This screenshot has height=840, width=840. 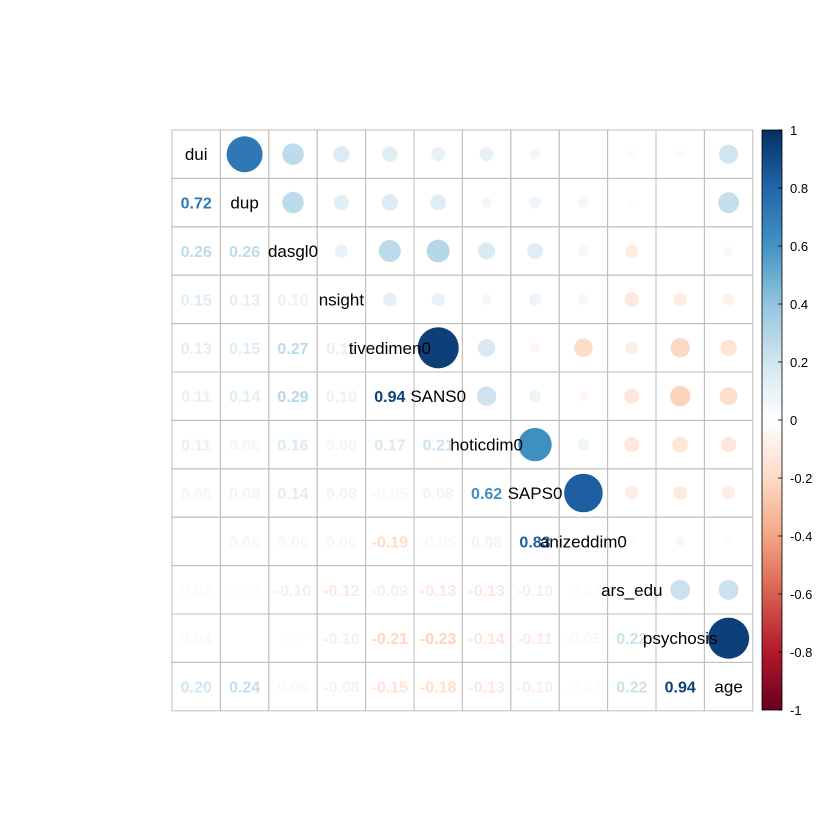 What do you see at coordinates (799, 188) in the screenshot?
I see `colorbar-tick-label: 0.8` at bounding box center [799, 188].